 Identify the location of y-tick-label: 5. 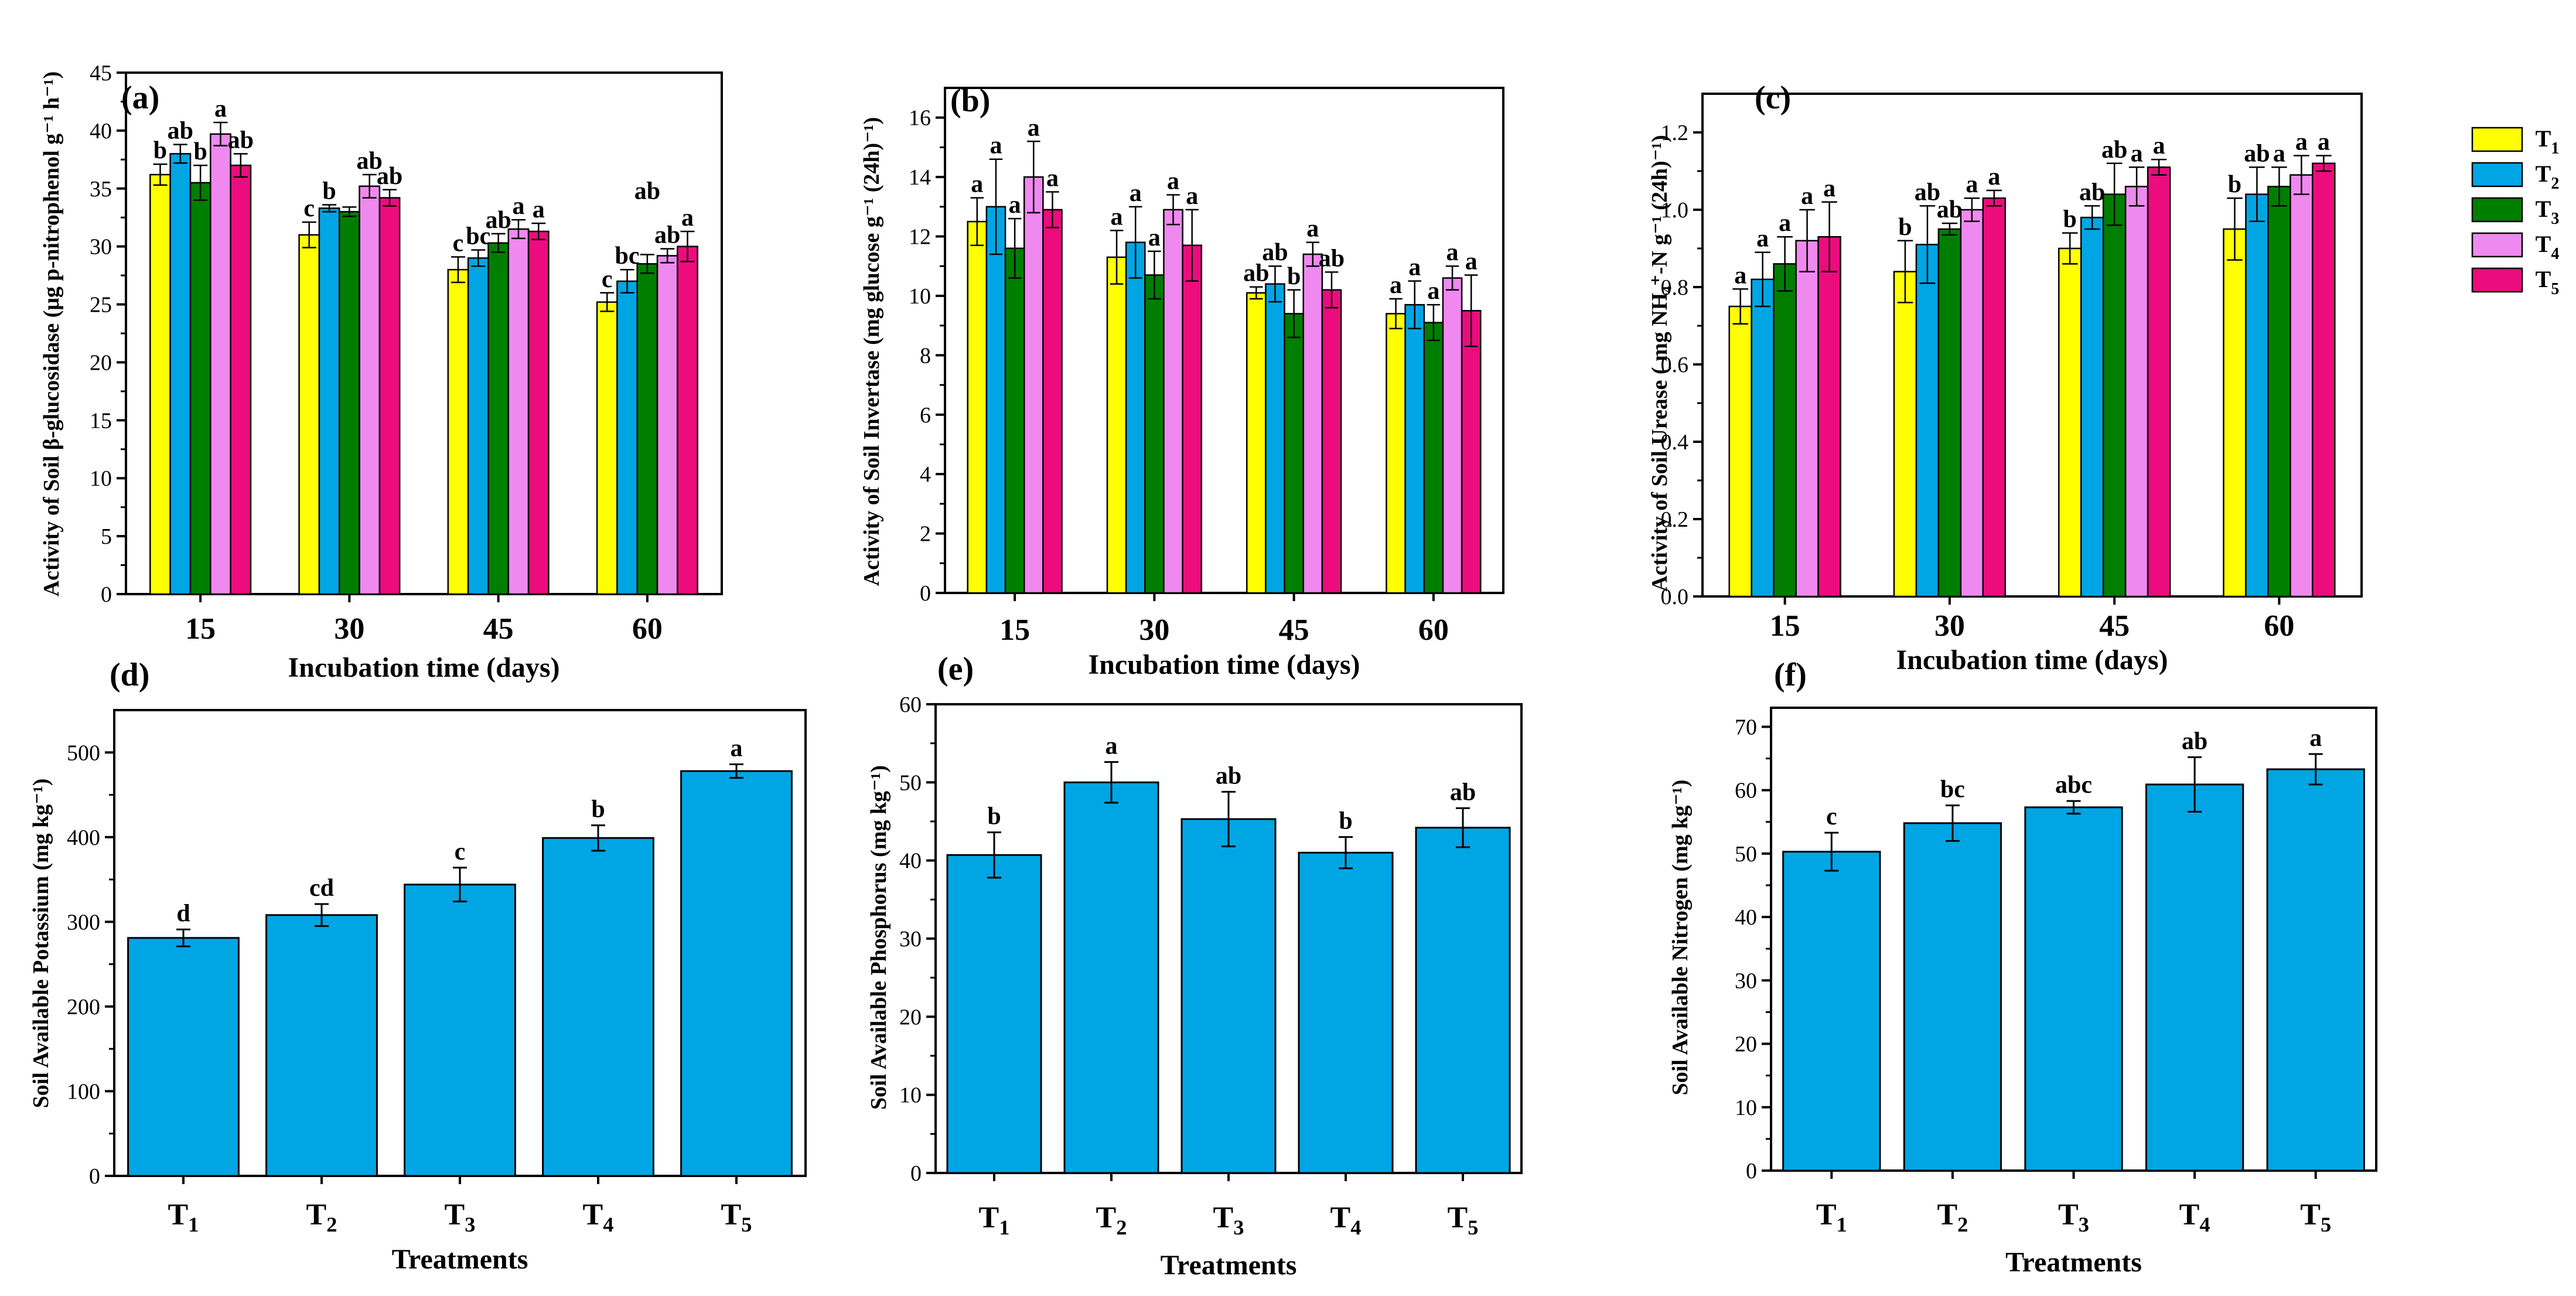
(107, 536).